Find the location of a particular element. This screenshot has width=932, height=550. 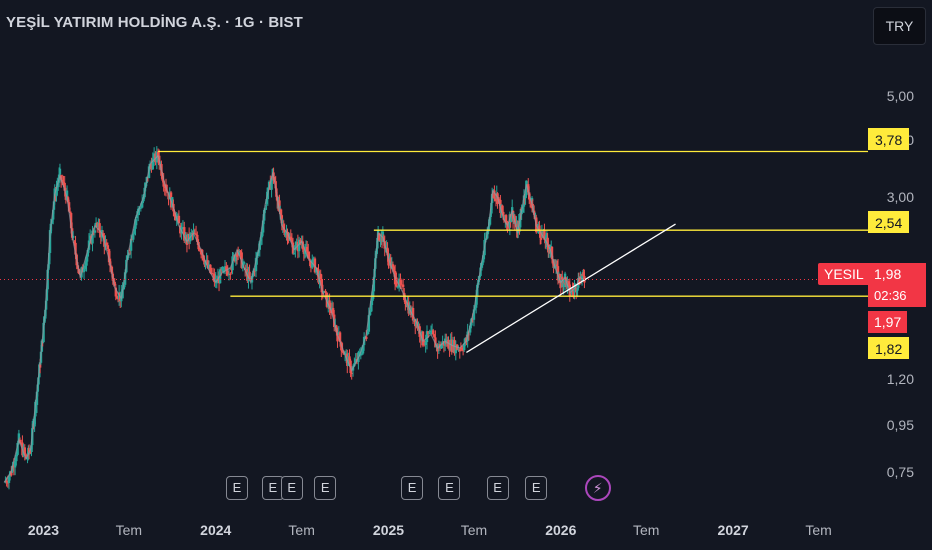

lightning-bolt-icon: ⚡ is located at coordinates (597, 488).